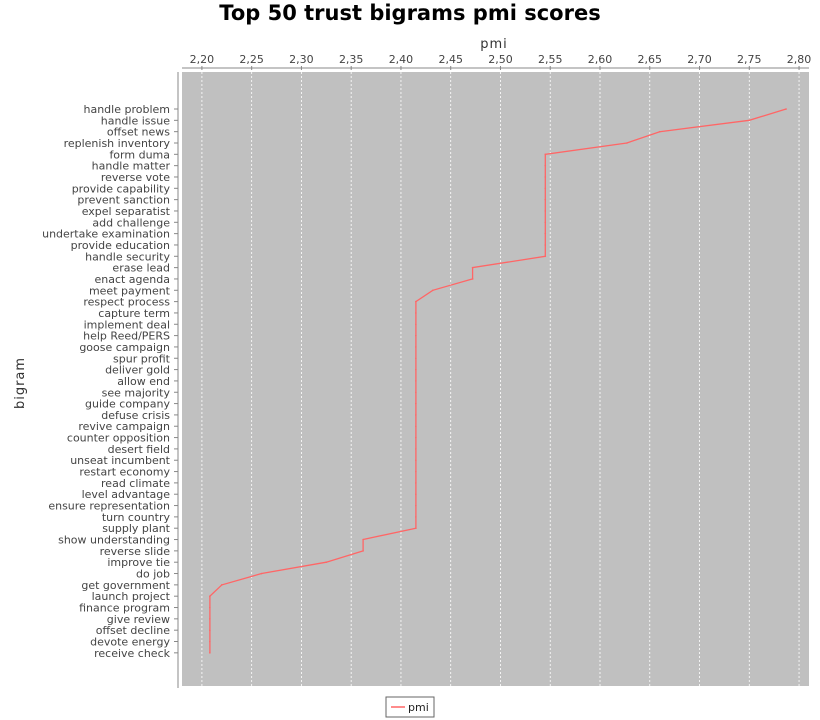 The height and width of the screenshot is (720, 820). What do you see at coordinates (127, 256) in the screenshot?
I see `y-tick-label: handle security` at bounding box center [127, 256].